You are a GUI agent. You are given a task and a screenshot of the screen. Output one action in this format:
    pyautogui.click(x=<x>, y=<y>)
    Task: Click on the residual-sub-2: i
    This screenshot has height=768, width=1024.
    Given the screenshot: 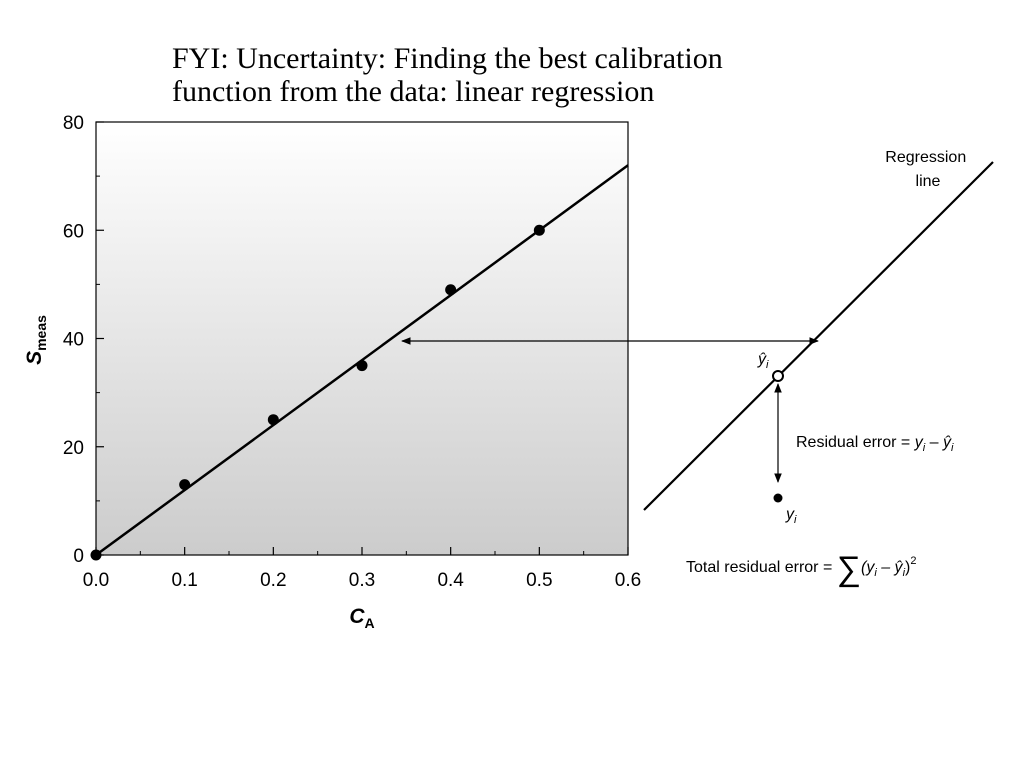 What is the action you would take?
    pyautogui.click(x=952, y=448)
    